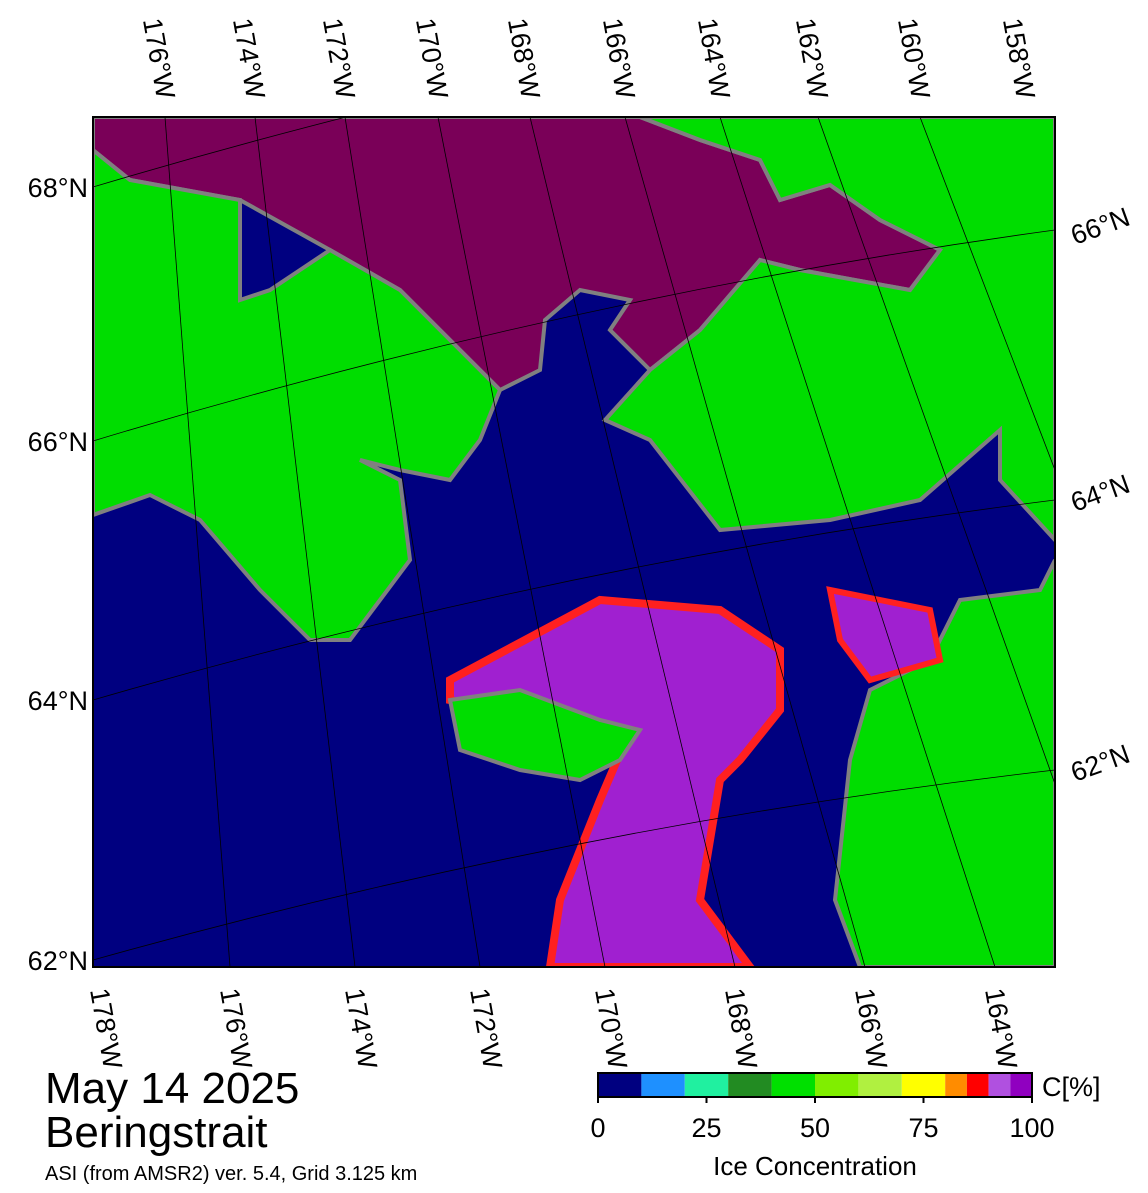  Describe the element at coordinates (545, 735) in the screenshot. I see `land-st-lawrence` at that location.